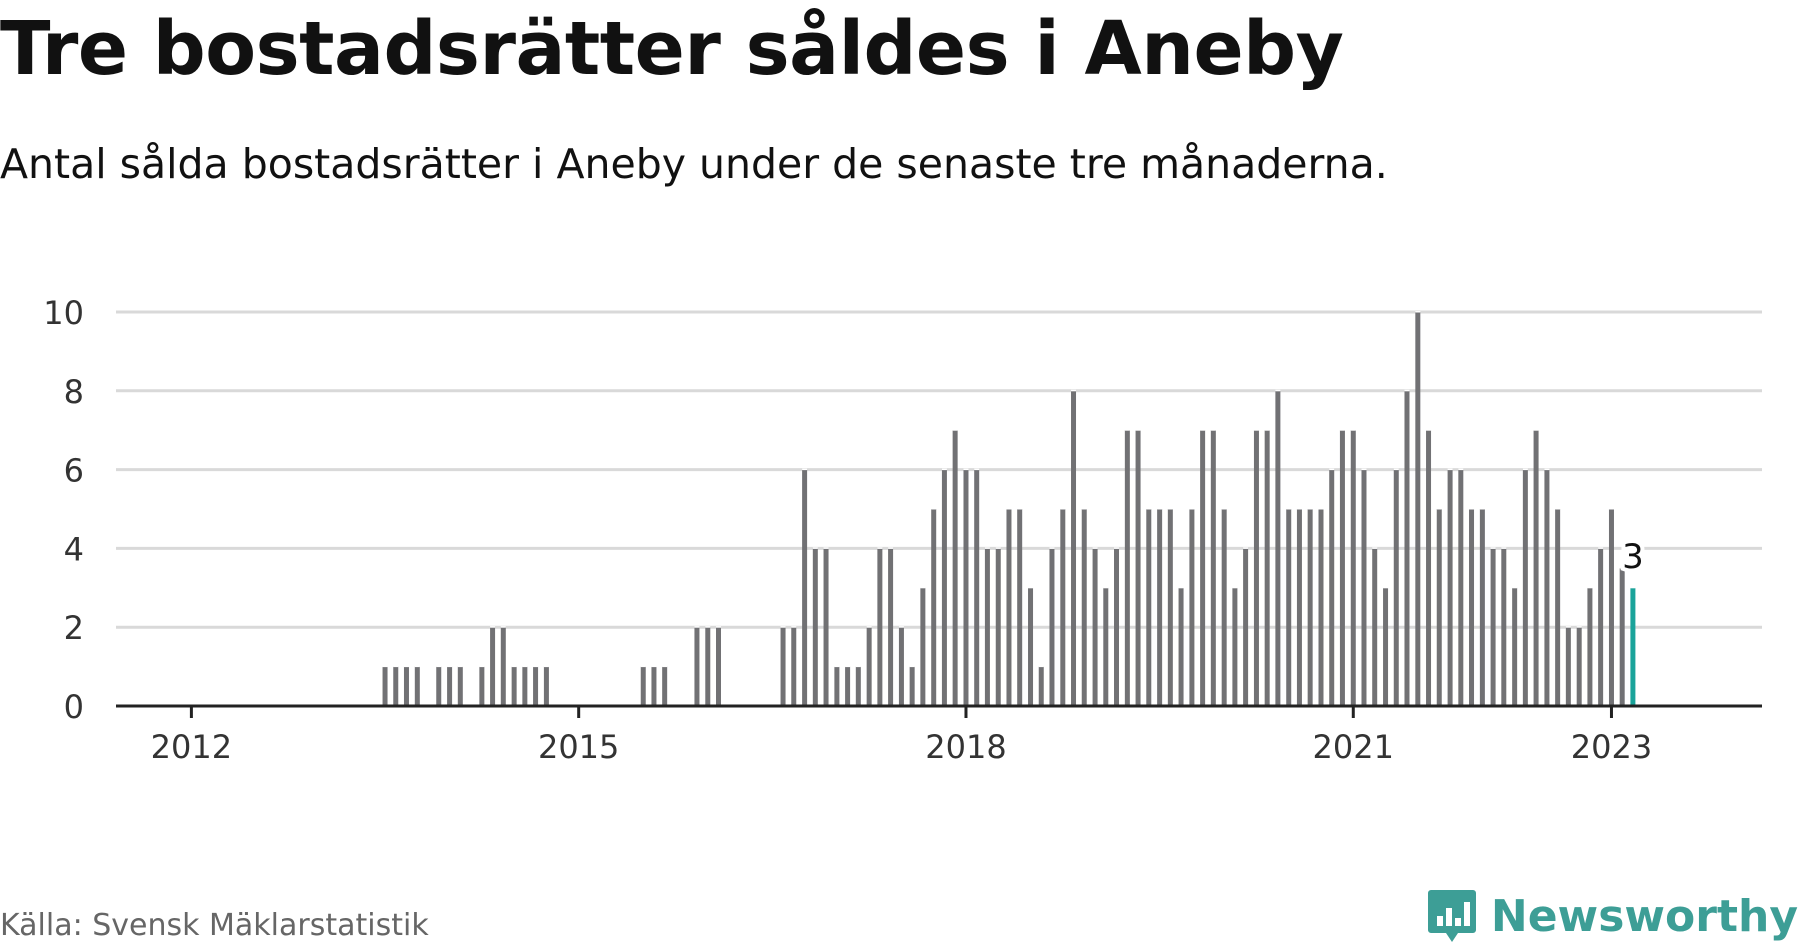  Describe the element at coordinates (1633, 646) in the screenshot. I see `bar-highlight` at that location.